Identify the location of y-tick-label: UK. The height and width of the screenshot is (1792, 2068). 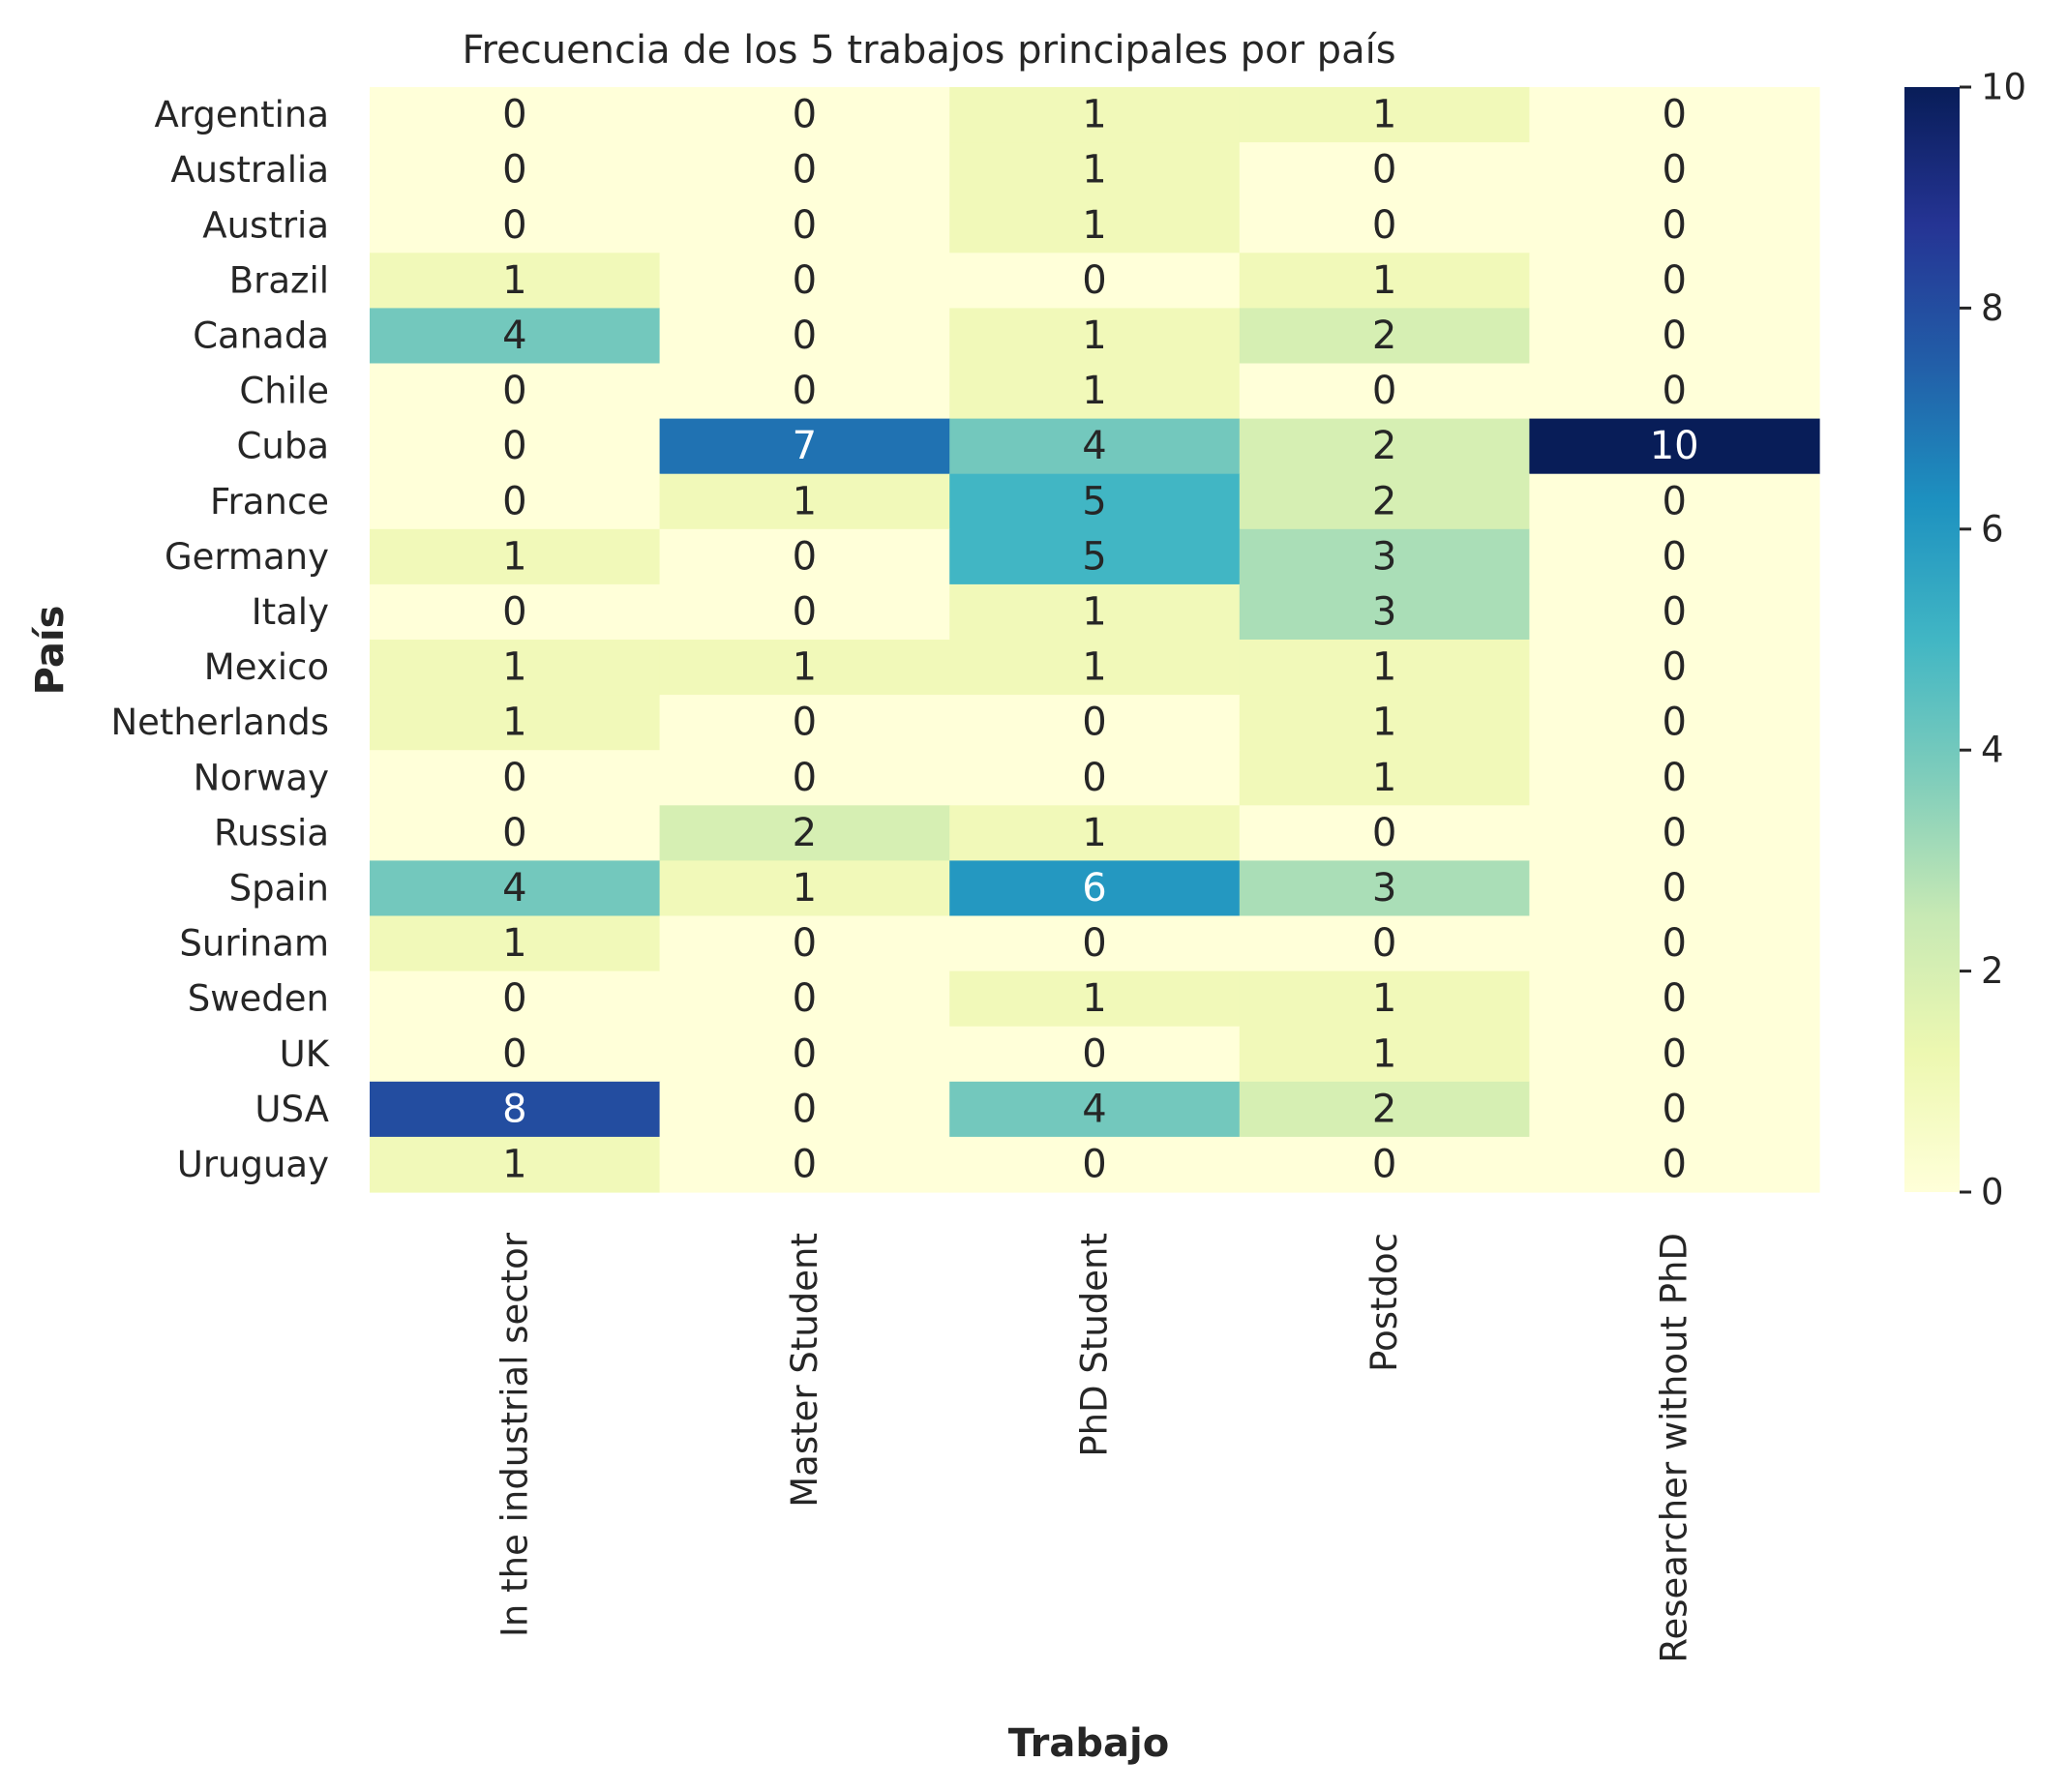
(305, 1054).